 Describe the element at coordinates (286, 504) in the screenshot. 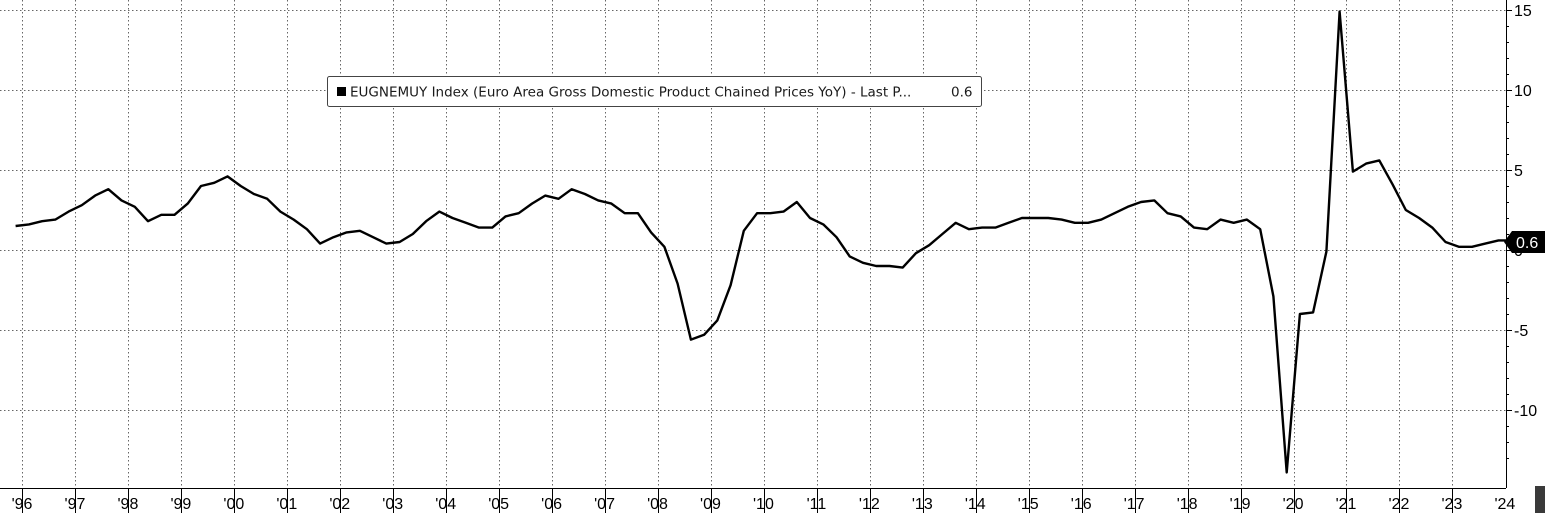

I see `x-tick-label: '01` at that location.